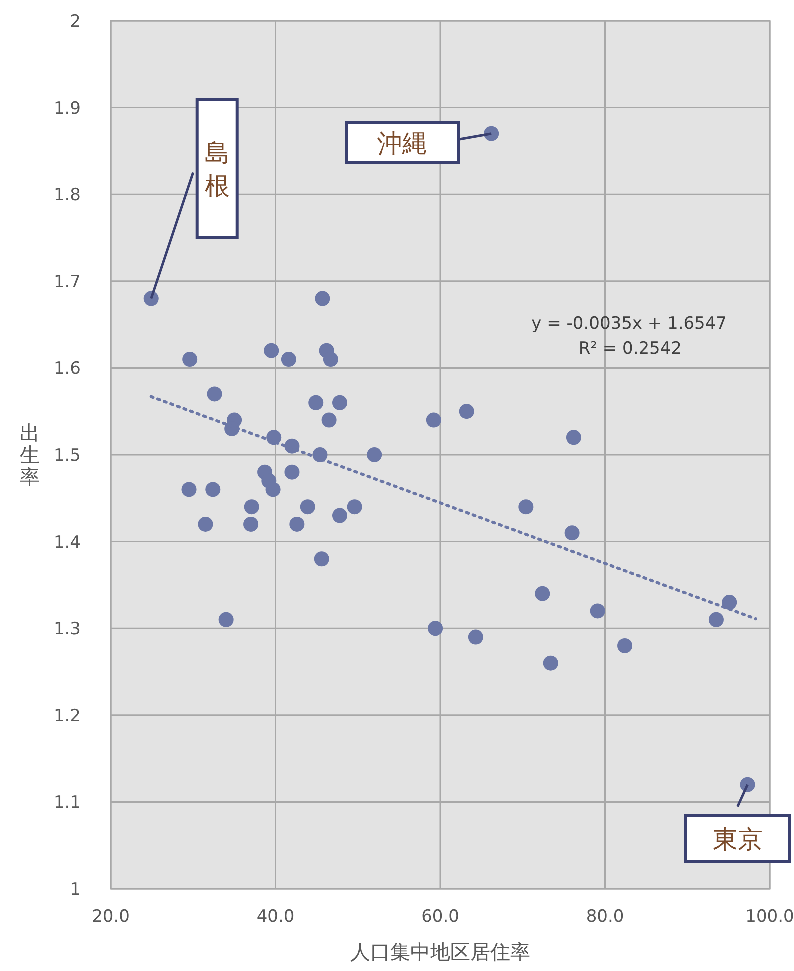  I want to click on annotation: y = -0.0035x + 1.6547, so click(629, 324).